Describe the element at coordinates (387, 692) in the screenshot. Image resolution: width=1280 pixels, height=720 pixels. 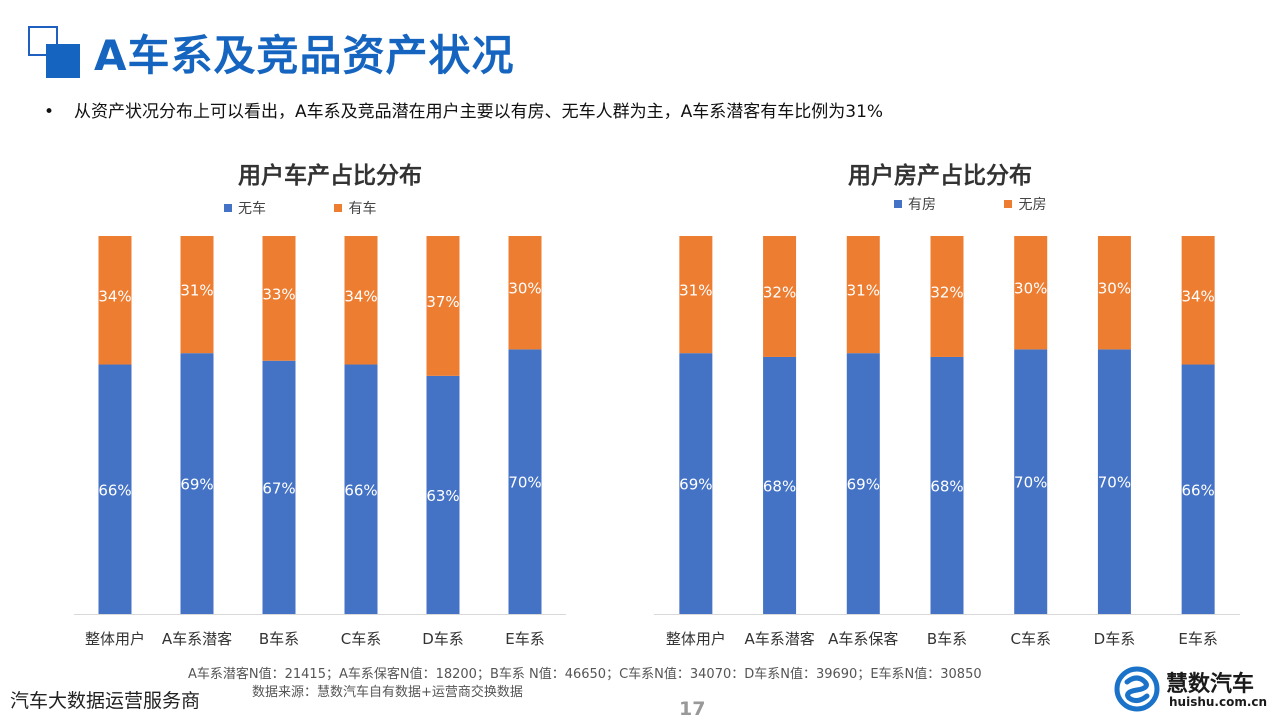
I see `data-source-note: 数据来源：慧数汽车自有数据+运营商交换数据` at that location.